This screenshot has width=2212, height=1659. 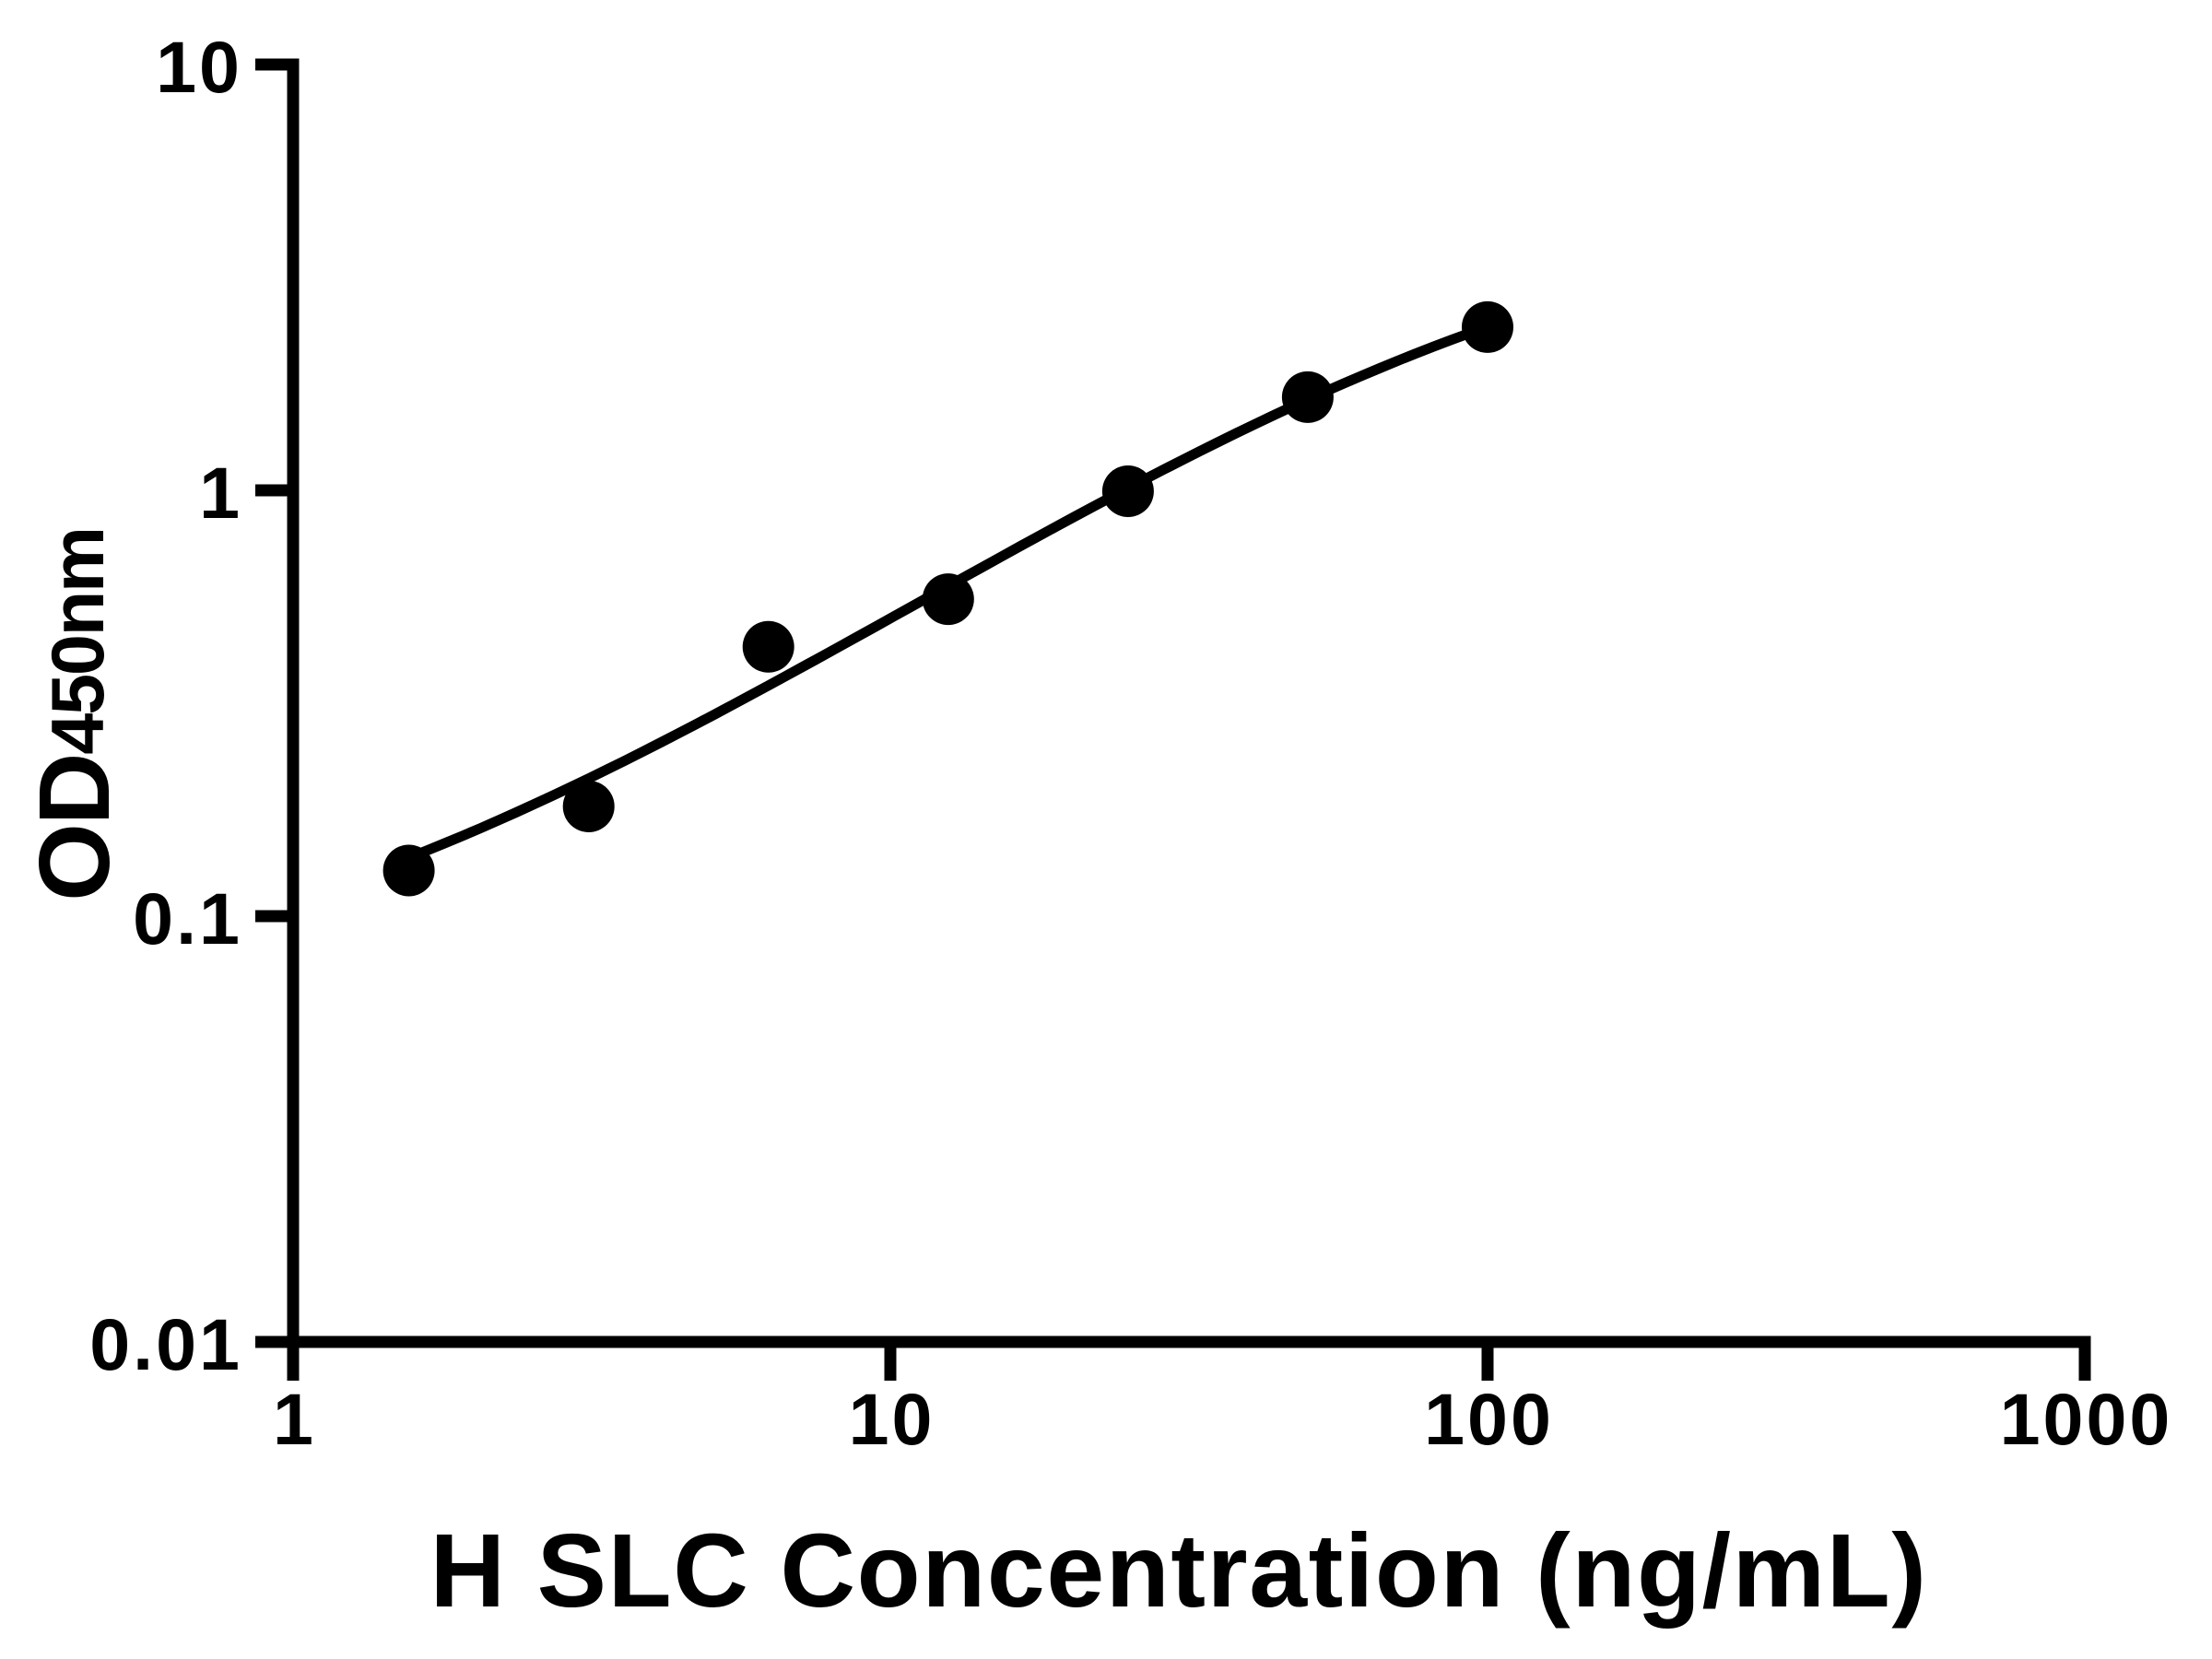 What do you see at coordinates (1178, 1570) in the screenshot?
I see `svg-text: H SLC Concentration (ng/mL)` at bounding box center [1178, 1570].